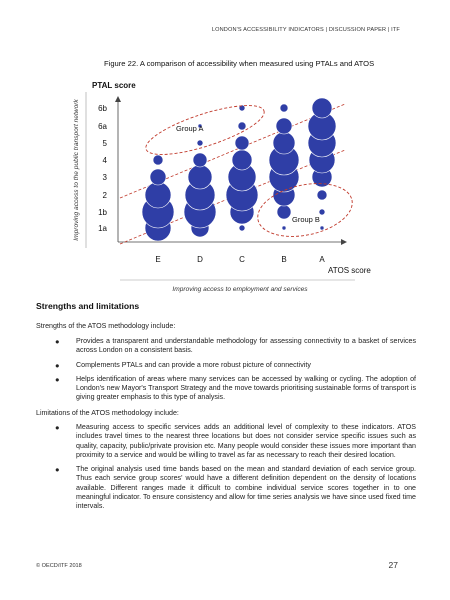  Describe the element at coordinates (344, 242) in the screenshot. I see `x-axis-arrow-icon` at that location.